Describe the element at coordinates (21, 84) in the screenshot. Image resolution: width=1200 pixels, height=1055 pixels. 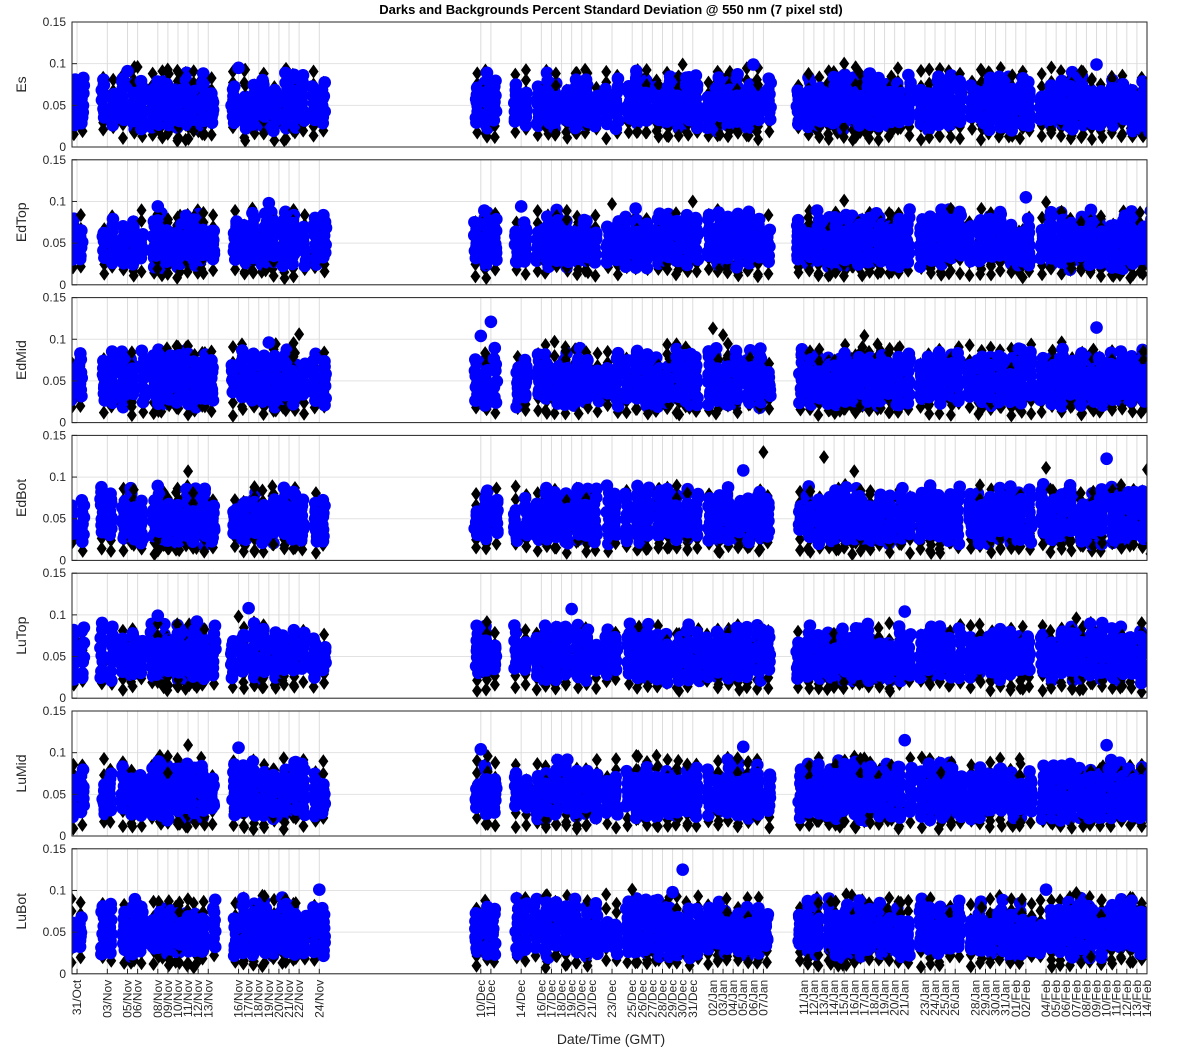
I see `y-axis-label: Es` at that location.